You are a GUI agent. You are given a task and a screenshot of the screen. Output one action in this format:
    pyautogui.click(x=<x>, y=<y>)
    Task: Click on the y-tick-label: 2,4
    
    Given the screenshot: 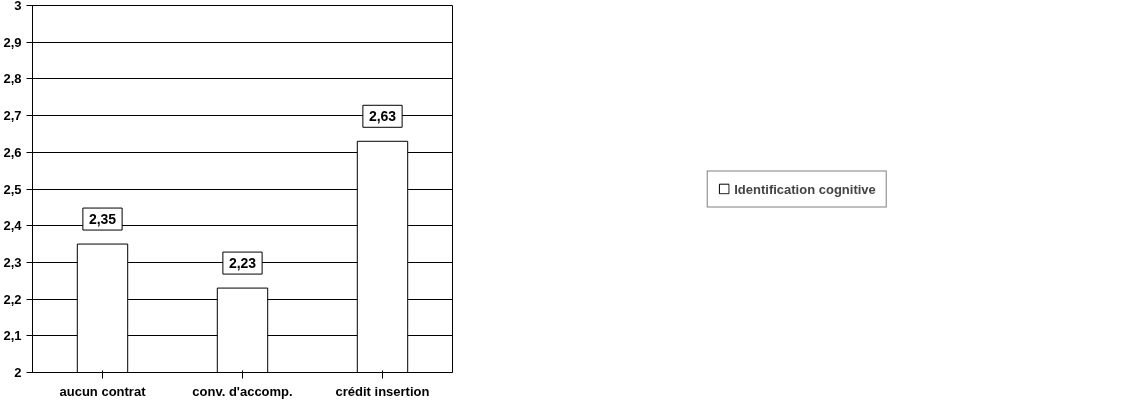 What is the action you would take?
    pyautogui.click(x=13, y=226)
    